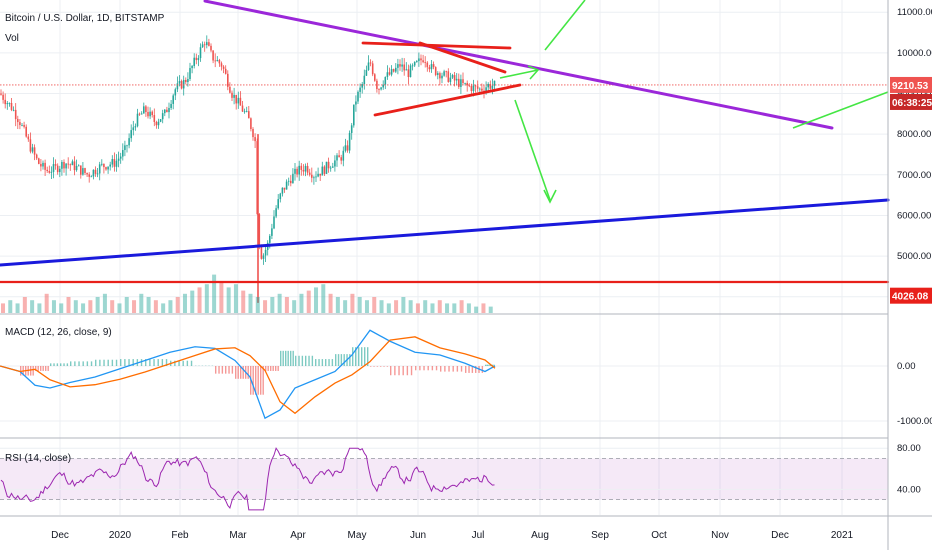 The image size is (932, 550). What do you see at coordinates (914, 175) in the screenshot?
I see `y-tick-label: 7000.00` at bounding box center [914, 175].